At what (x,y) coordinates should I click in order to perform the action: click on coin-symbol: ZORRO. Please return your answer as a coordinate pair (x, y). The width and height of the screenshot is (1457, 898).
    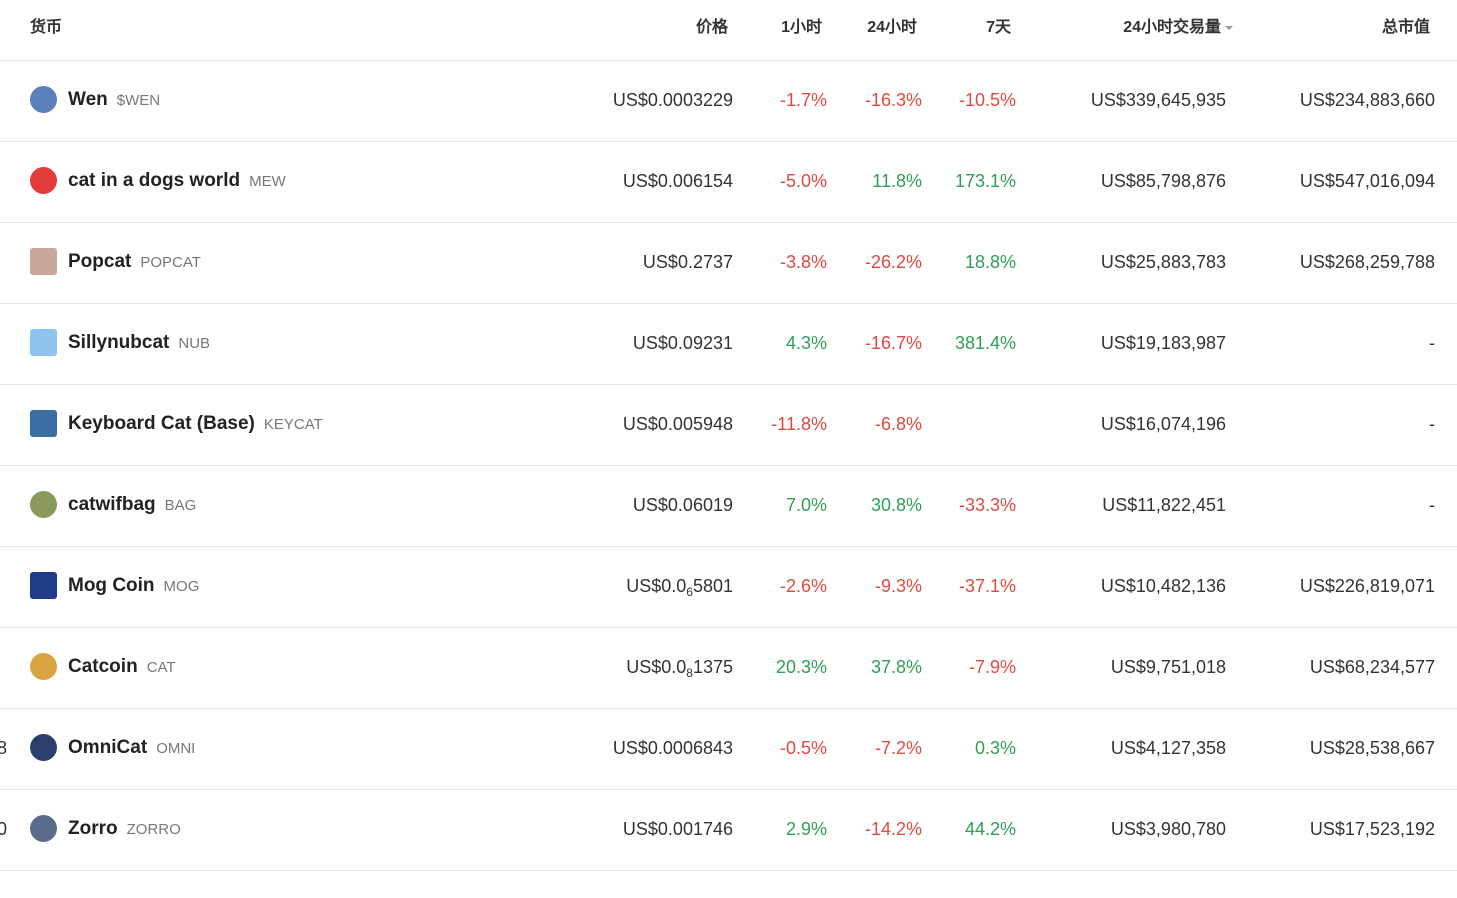
    Looking at the image, I should click on (153, 829).